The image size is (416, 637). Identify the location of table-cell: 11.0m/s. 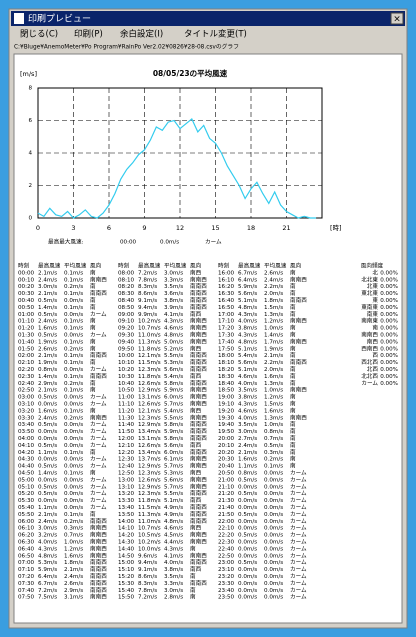
(149, 522).